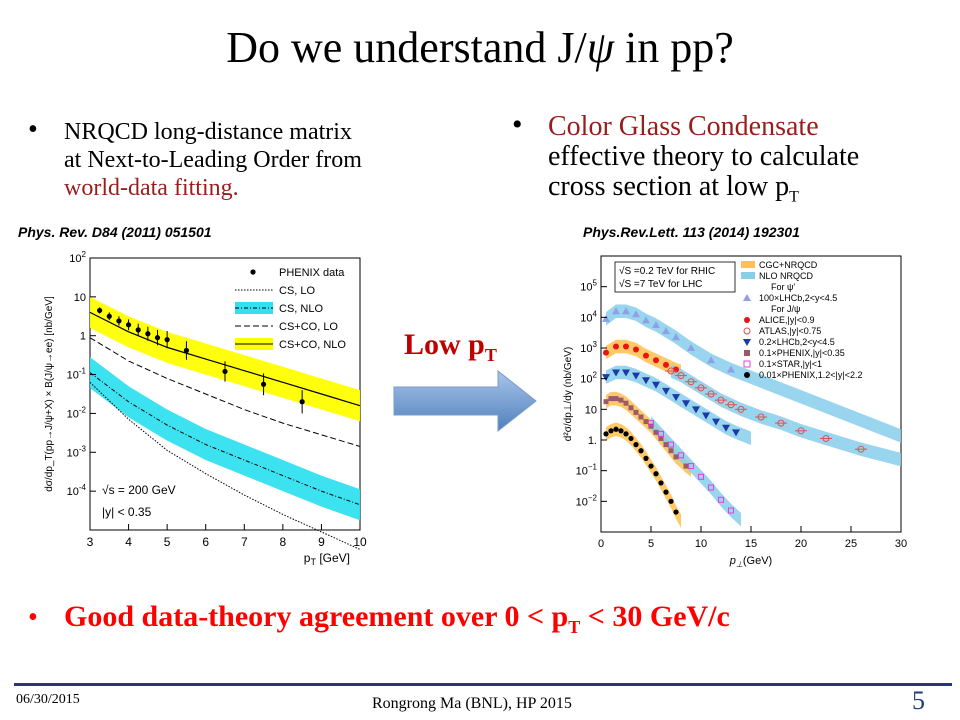  Describe the element at coordinates (851, 544) in the screenshot. I see `x-tick-label: 25` at that location.